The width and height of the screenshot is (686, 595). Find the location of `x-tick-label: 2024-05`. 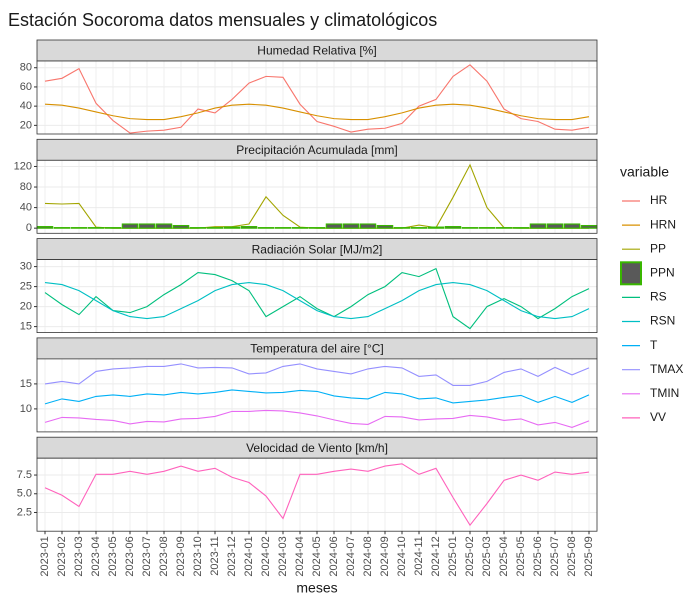

x-tick-label: 2024-05 is located at coordinates (317, 556).